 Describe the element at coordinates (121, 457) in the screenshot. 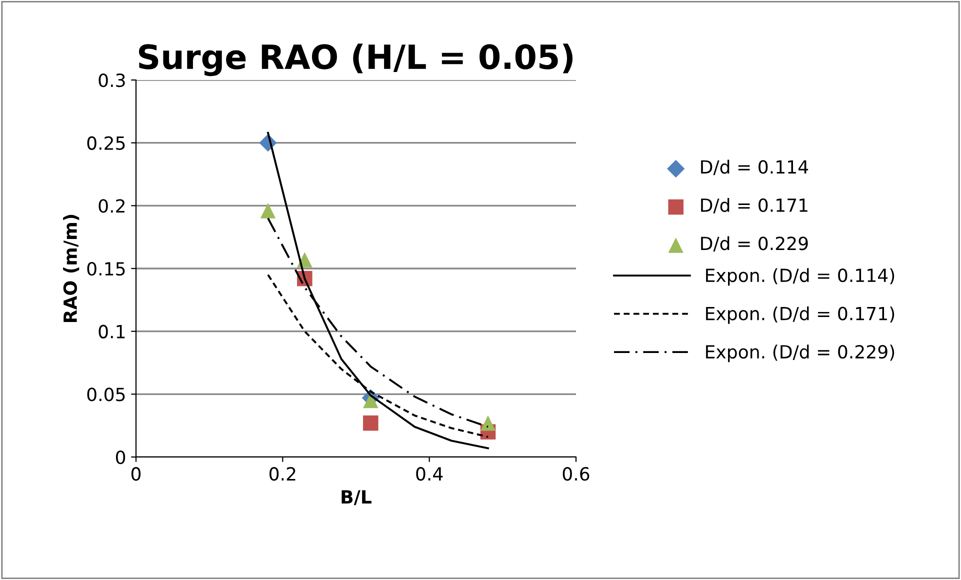

I see `y-tick-label: 0` at that location.